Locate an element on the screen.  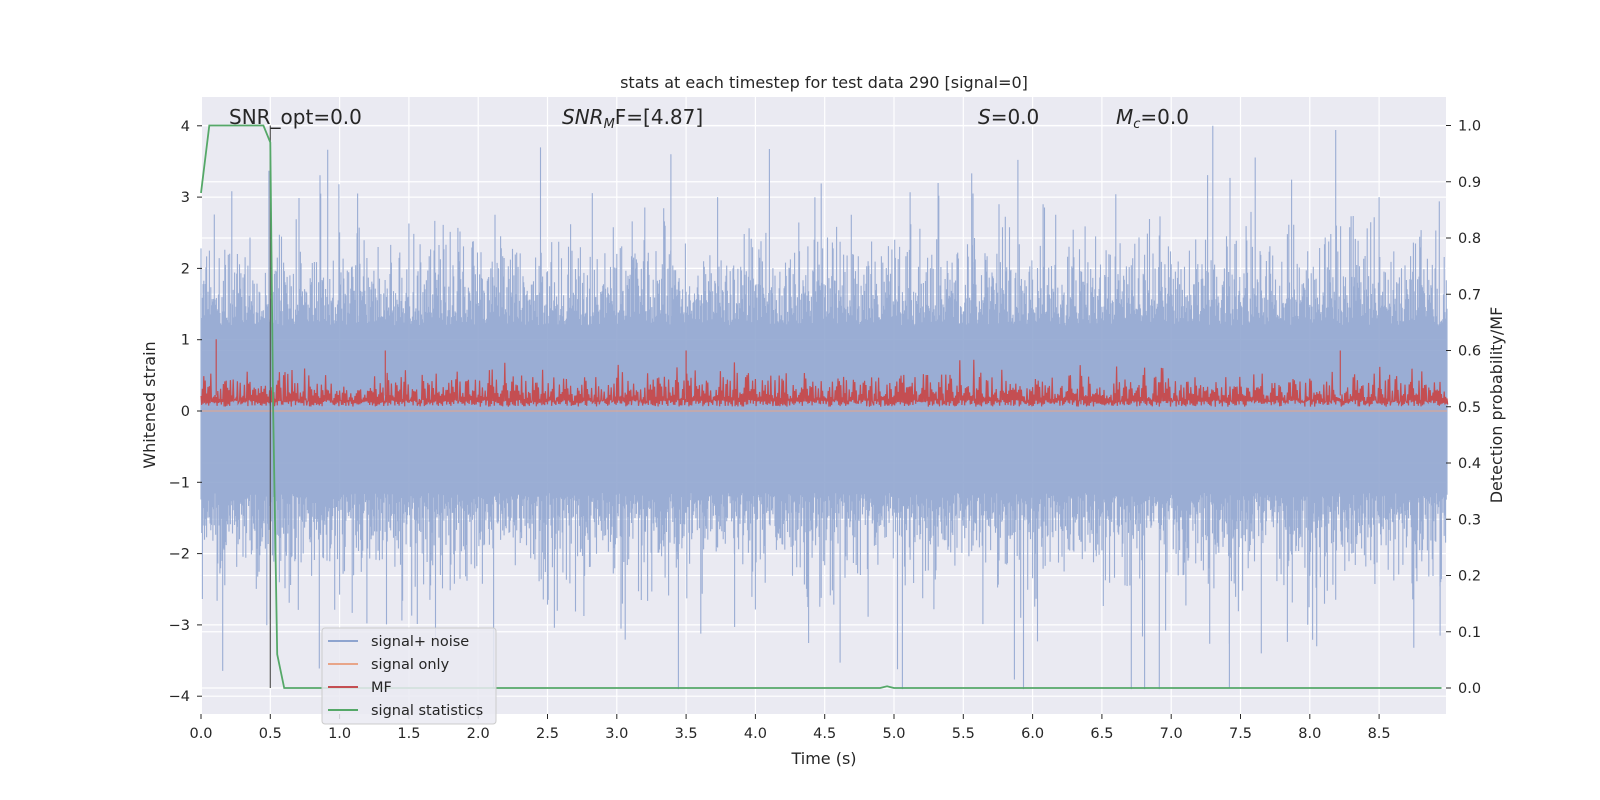
y-axis-ticks: −4 −3 −2 −1 0 1 2 3 4 is located at coordinates (185, 412).